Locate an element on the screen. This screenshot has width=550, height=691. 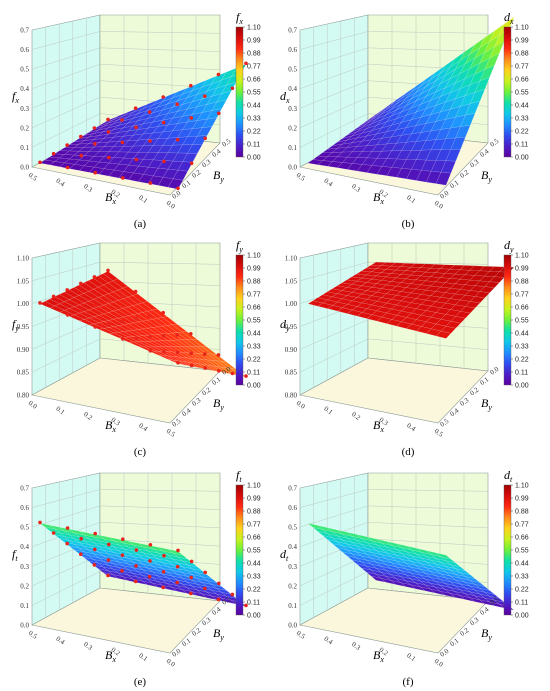
y-axis-label: By is located at coordinates (218, 634).